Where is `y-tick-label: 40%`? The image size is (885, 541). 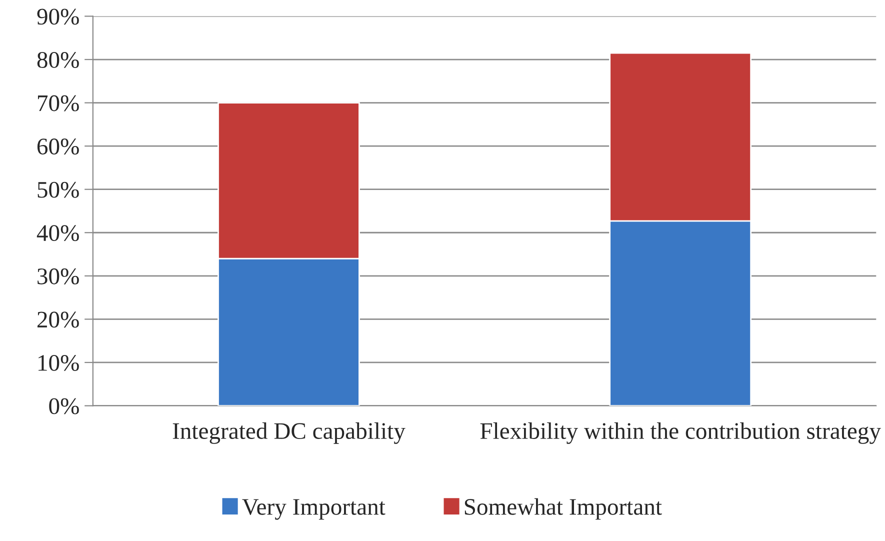
y-tick-label: 40% is located at coordinates (57, 233).